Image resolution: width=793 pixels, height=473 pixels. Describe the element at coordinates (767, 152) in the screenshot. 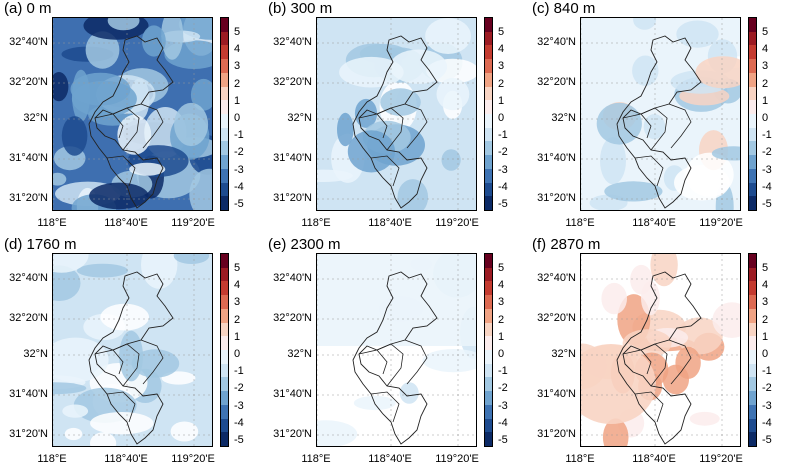

I see `colorbar-label: -2` at that location.